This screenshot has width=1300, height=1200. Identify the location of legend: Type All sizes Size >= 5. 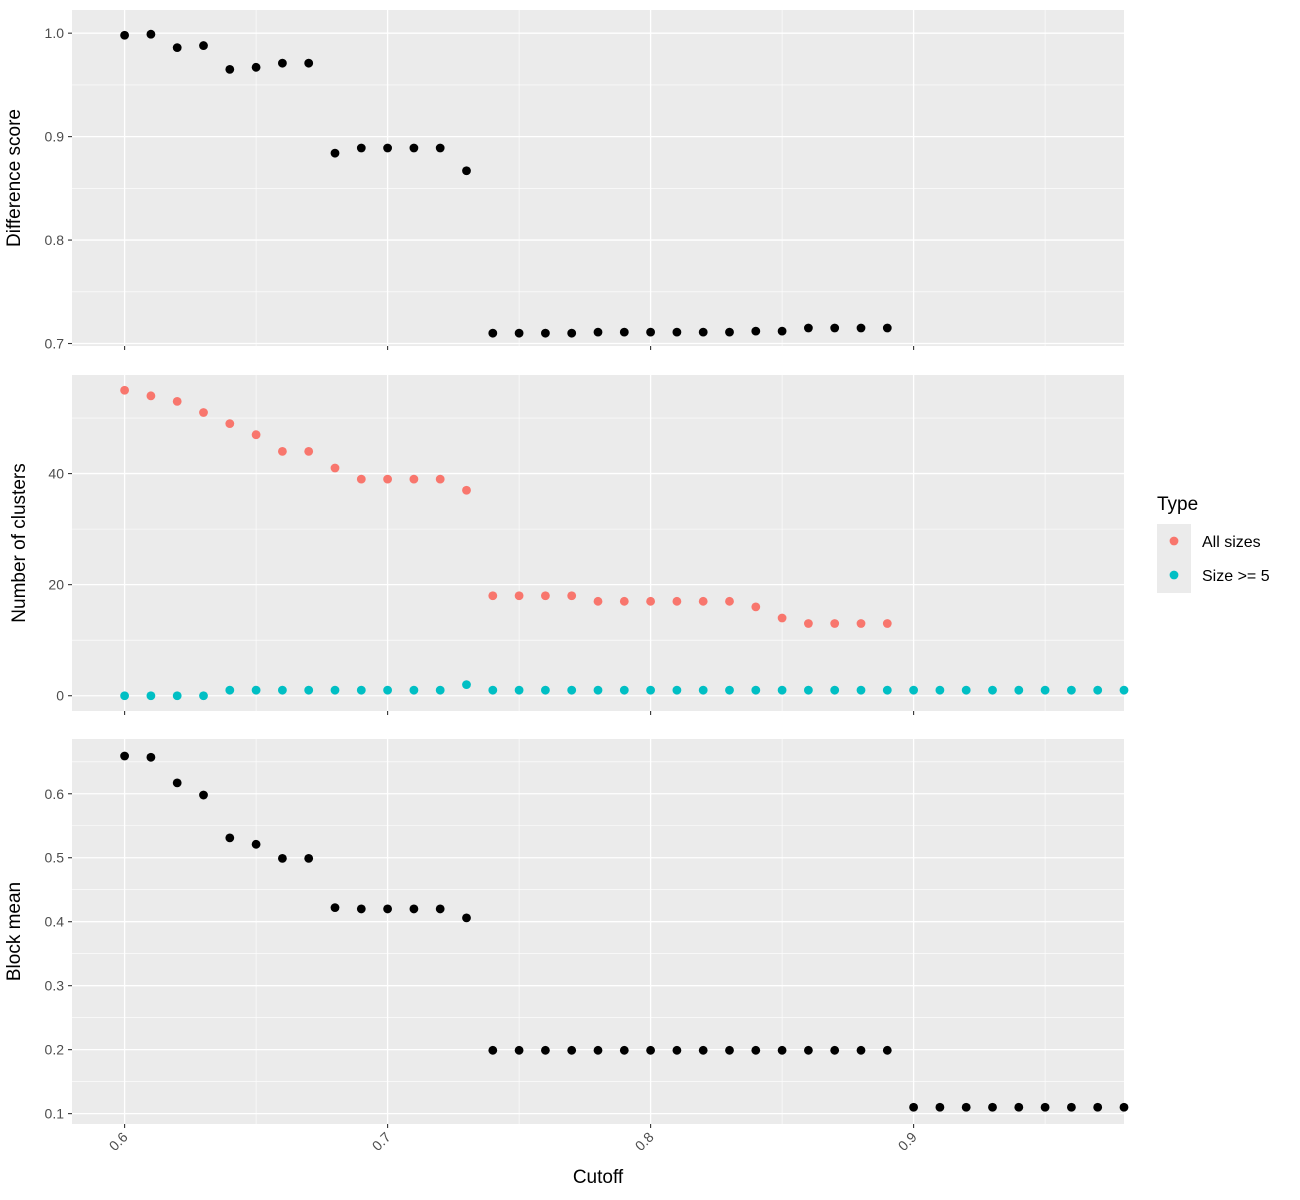
(1213, 543).